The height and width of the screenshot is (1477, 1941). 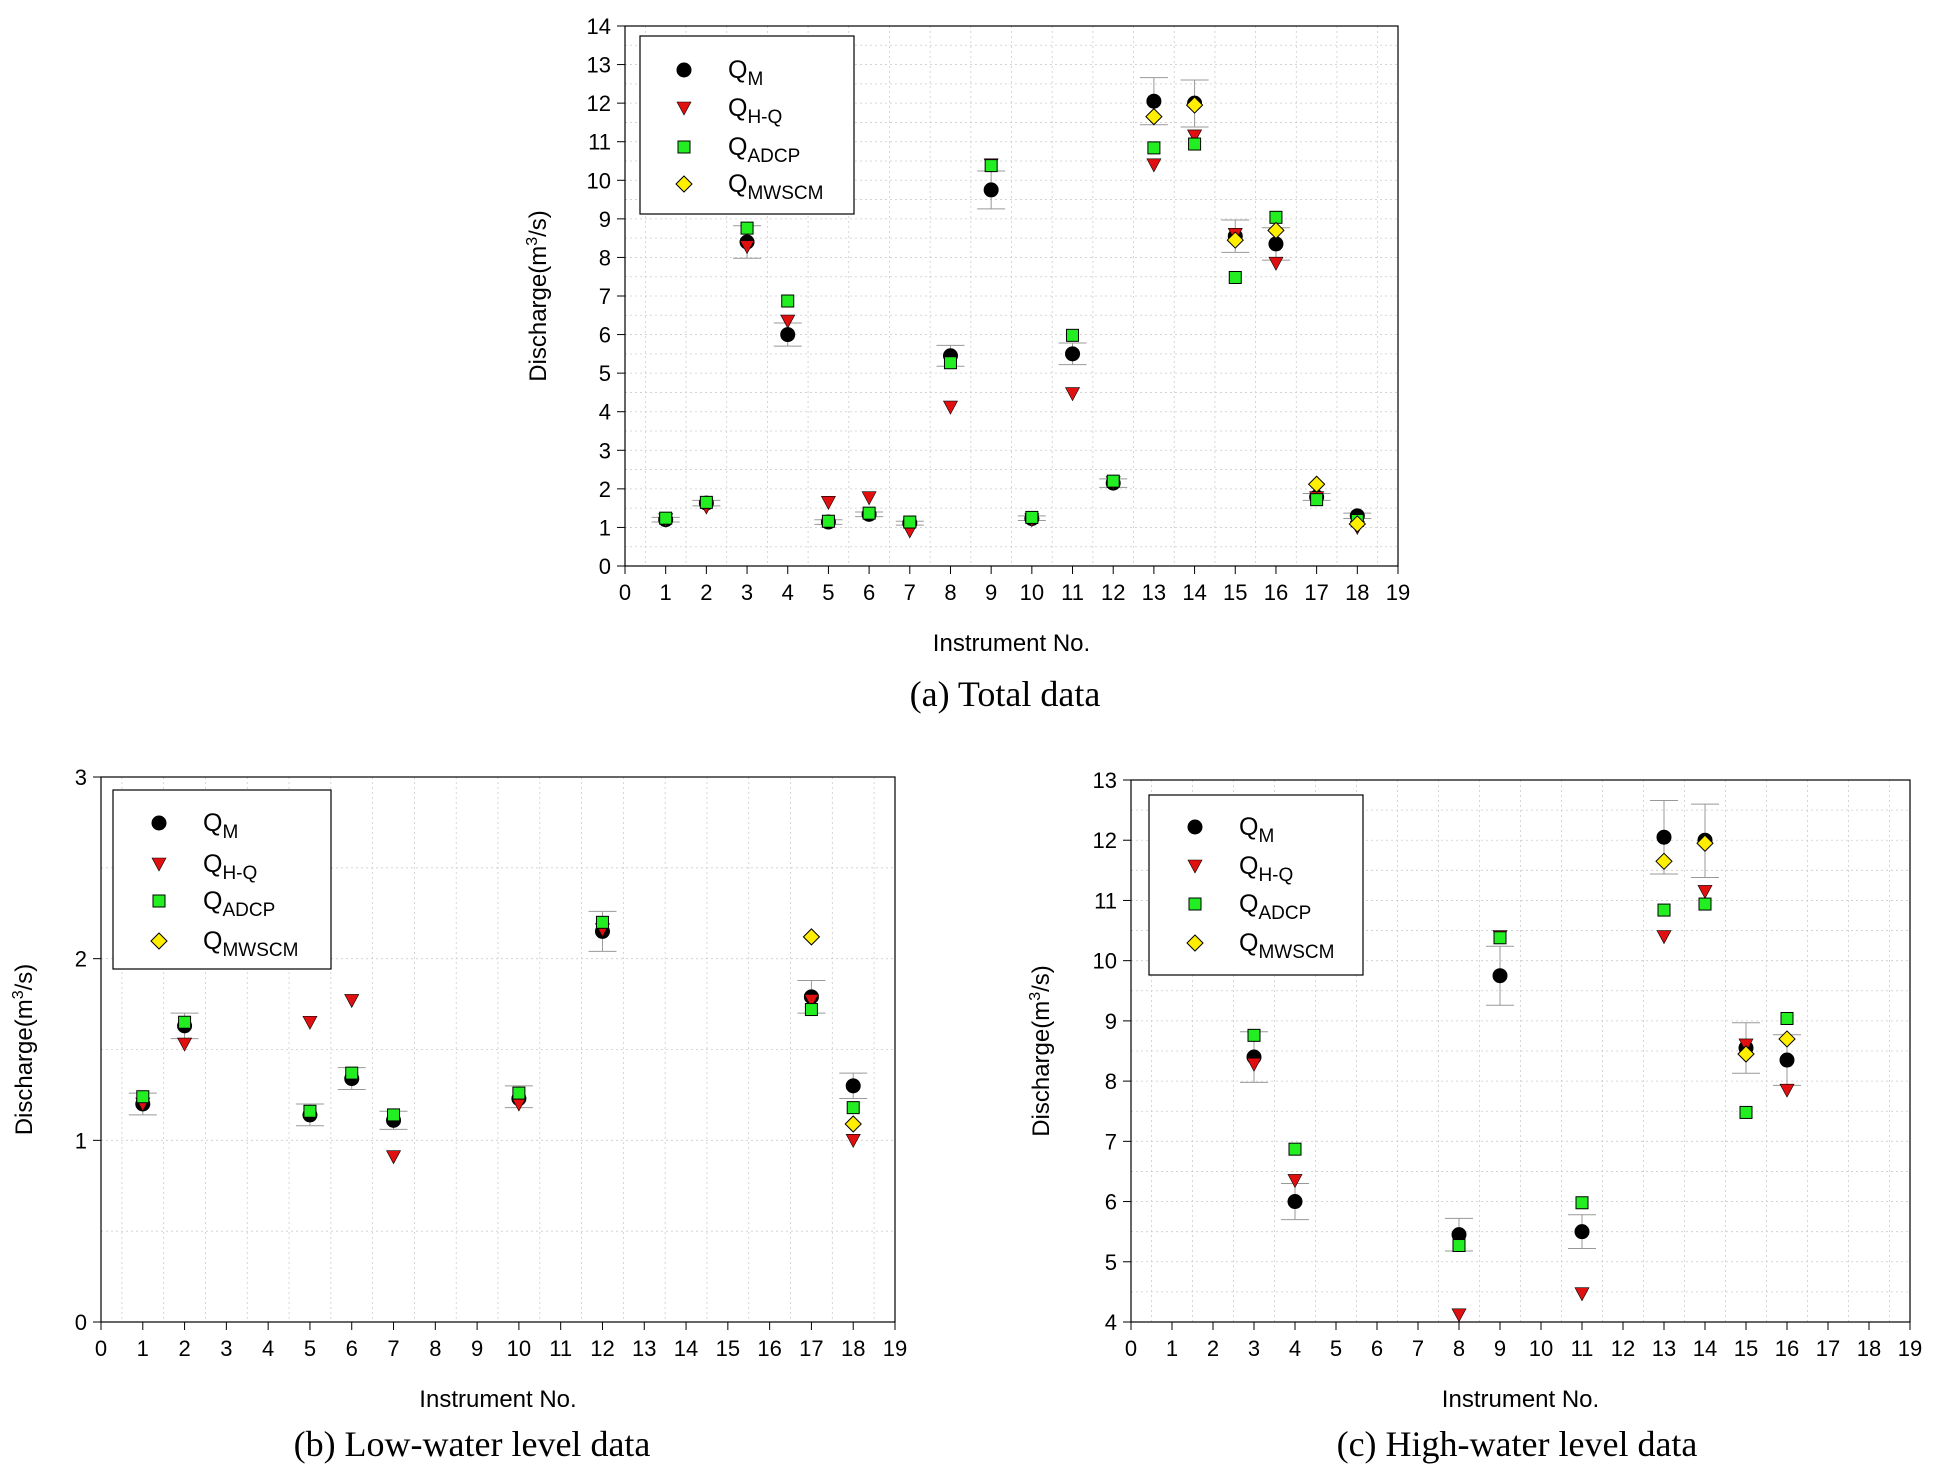 I want to click on legend-marker-QADCP, so click(x=159, y=901).